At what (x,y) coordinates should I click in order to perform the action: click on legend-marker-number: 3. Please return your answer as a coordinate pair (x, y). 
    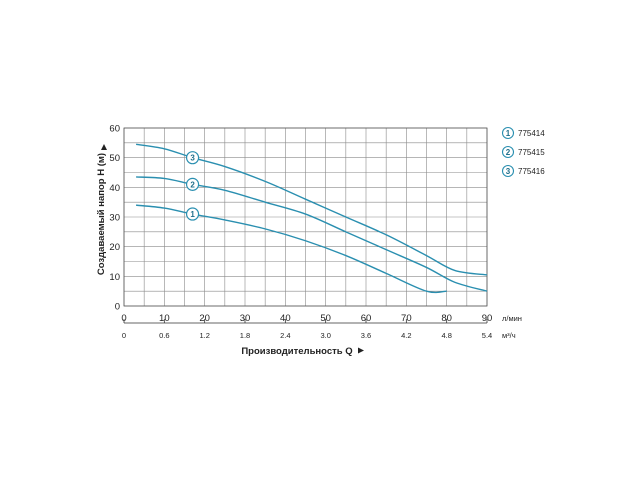
    Looking at the image, I should click on (508, 171).